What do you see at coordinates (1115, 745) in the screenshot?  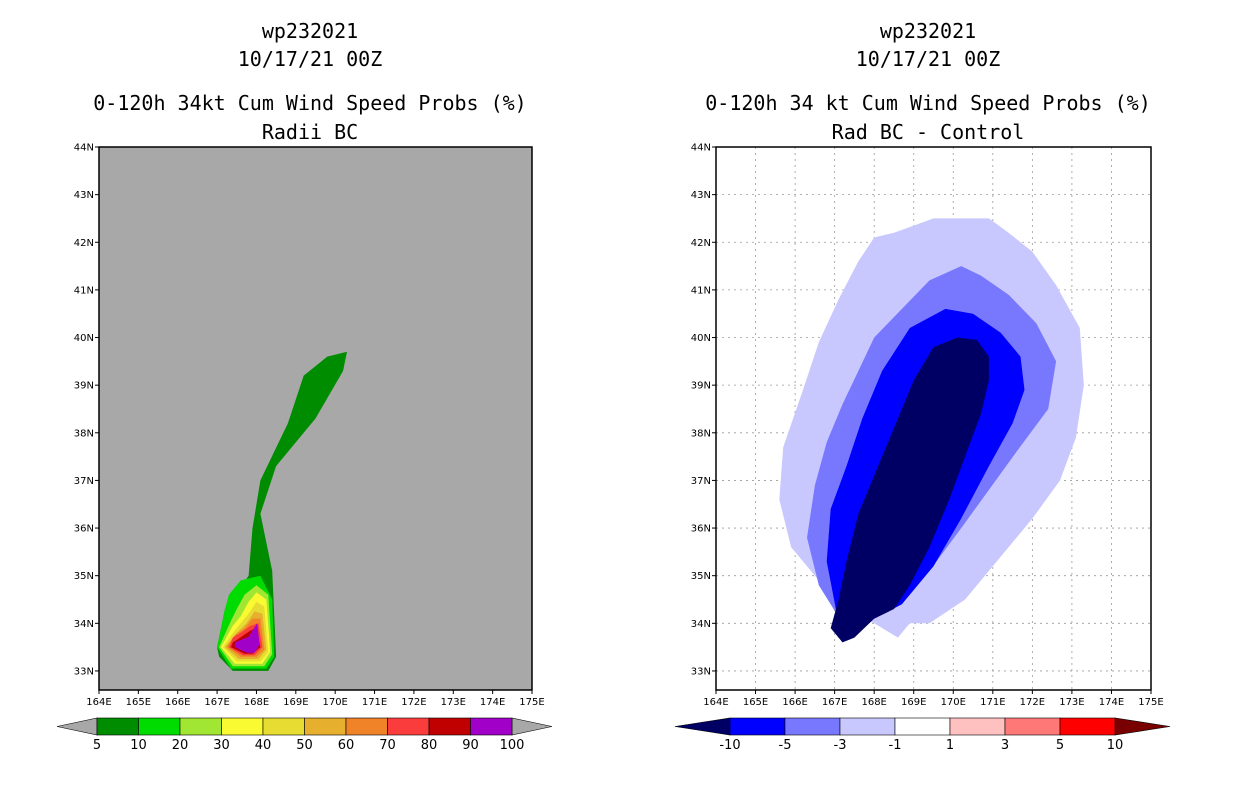 I see `colorbar-label: 10` at bounding box center [1115, 745].